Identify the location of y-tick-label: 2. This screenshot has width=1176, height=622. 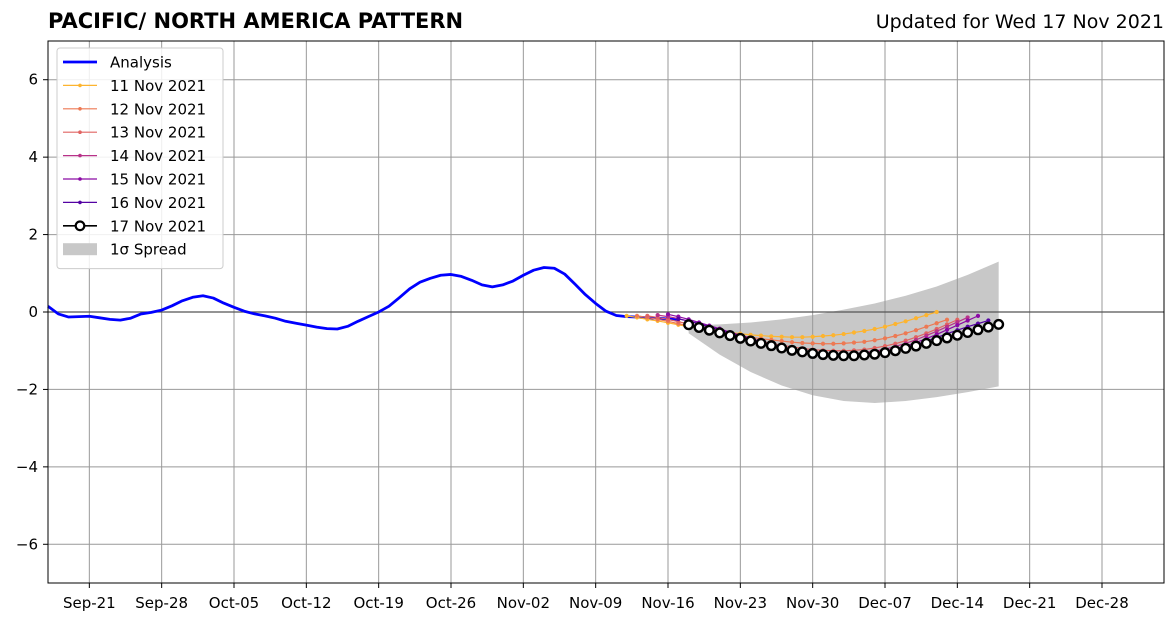
(33, 235).